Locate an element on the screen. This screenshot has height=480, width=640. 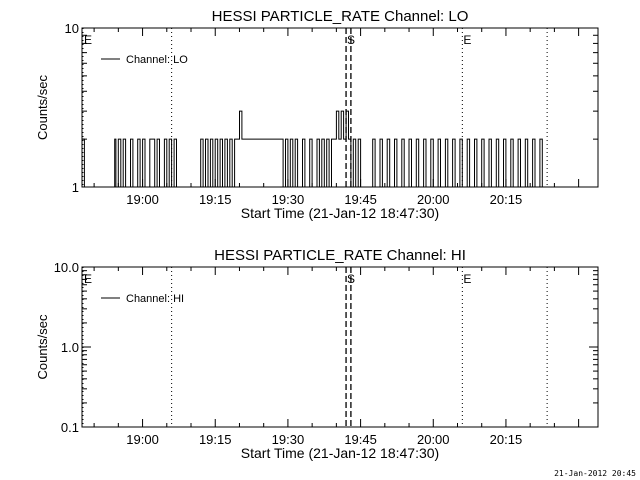
chart-title: HESSI PARTICLE_RATE Channel: LO is located at coordinates (340, 16).